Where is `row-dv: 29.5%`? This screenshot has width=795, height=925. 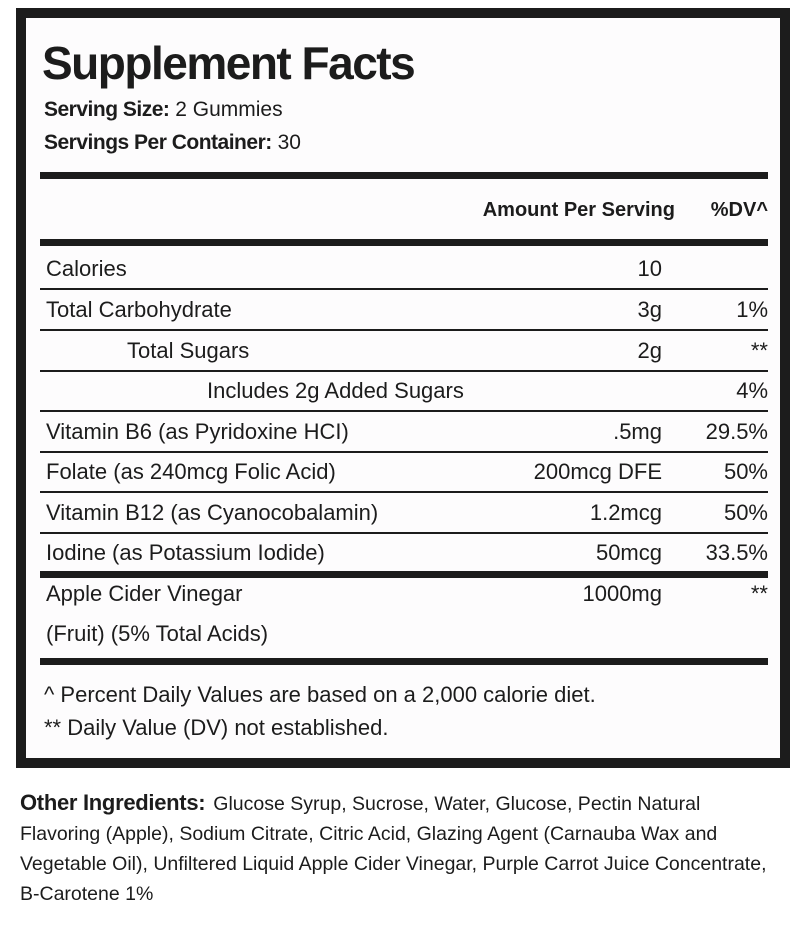 row-dv: 29.5% is located at coordinates (736, 431).